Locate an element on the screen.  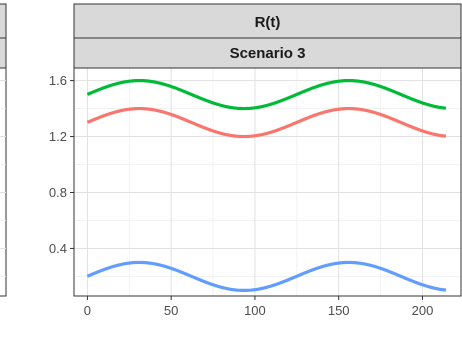
strip-top-label: R(t) is located at coordinates (268, 22).